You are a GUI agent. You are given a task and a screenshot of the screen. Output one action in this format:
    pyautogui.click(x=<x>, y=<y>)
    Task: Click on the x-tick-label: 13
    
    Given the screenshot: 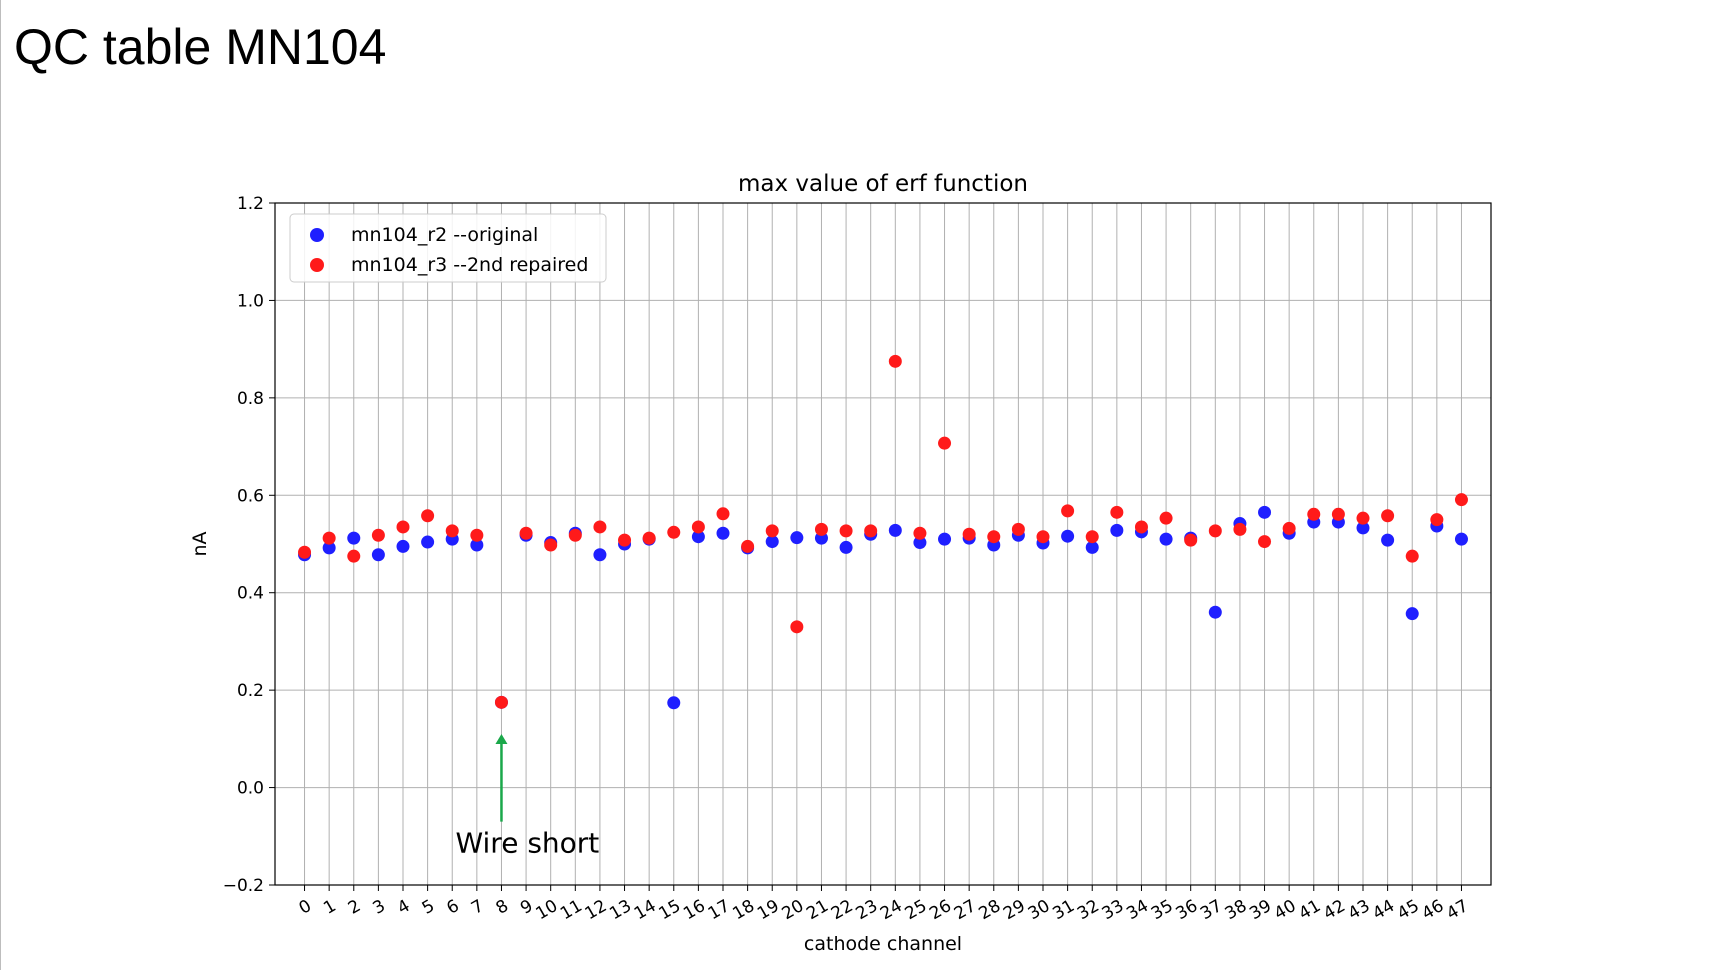 What is the action you would take?
    pyautogui.click(x=620, y=910)
    